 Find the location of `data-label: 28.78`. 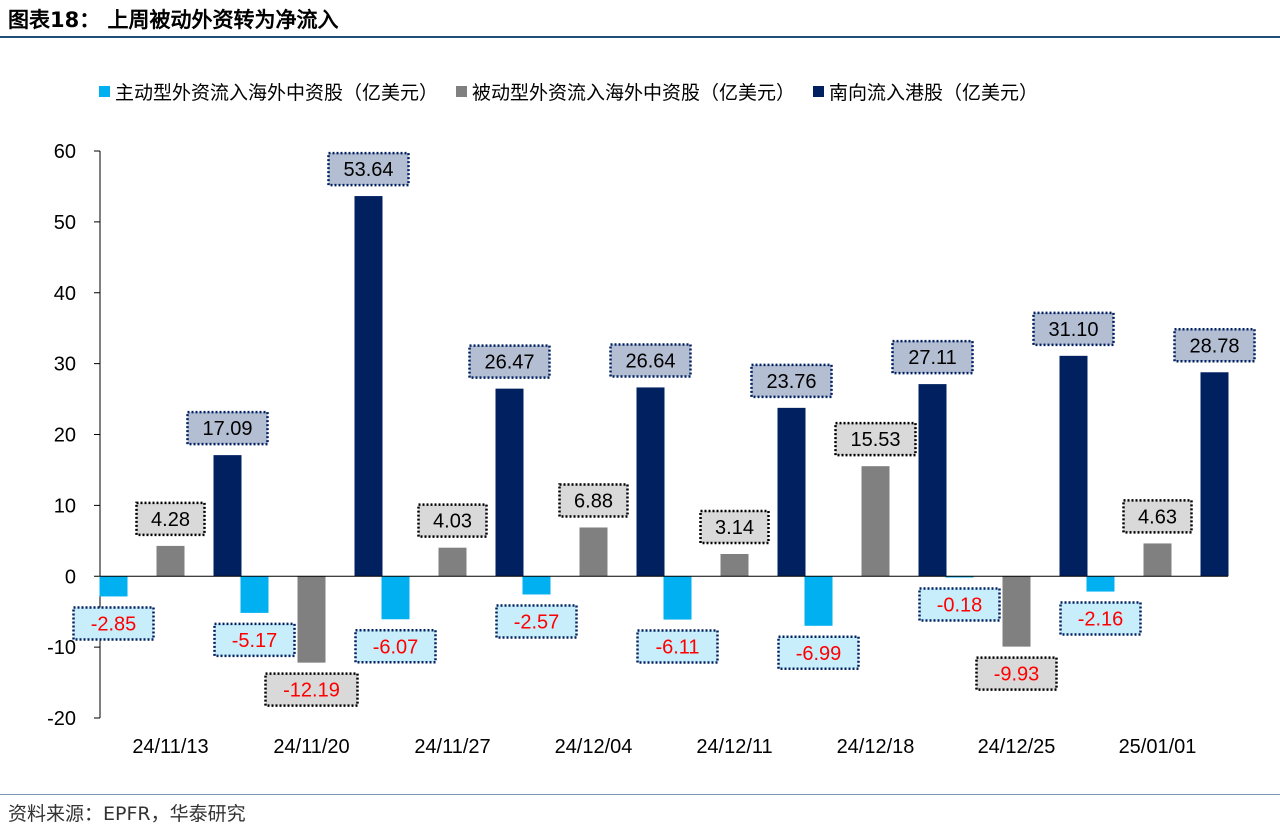

data-label: 28.78 is located at coordinates (1214, 346).